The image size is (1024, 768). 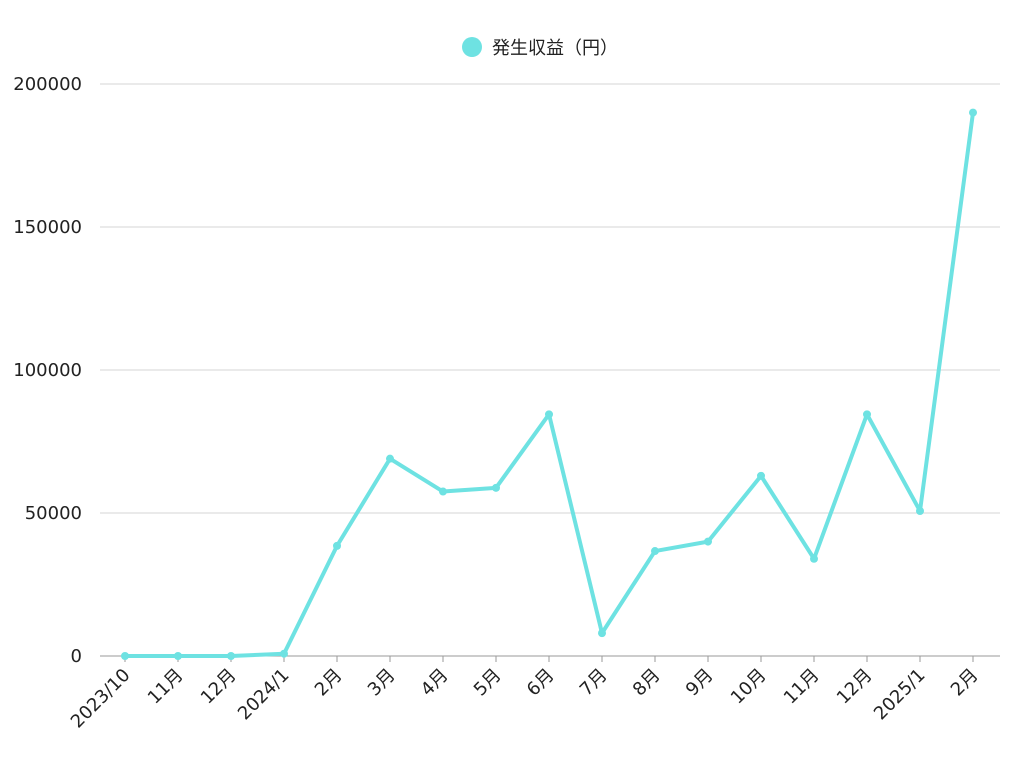 I want to click on y-tick-label: 200000, so click(x=47, y=84).